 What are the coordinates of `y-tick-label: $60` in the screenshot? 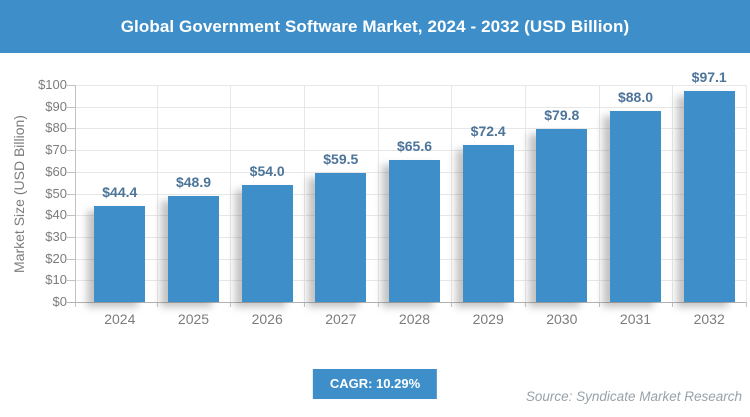 It's located at (56, 171).